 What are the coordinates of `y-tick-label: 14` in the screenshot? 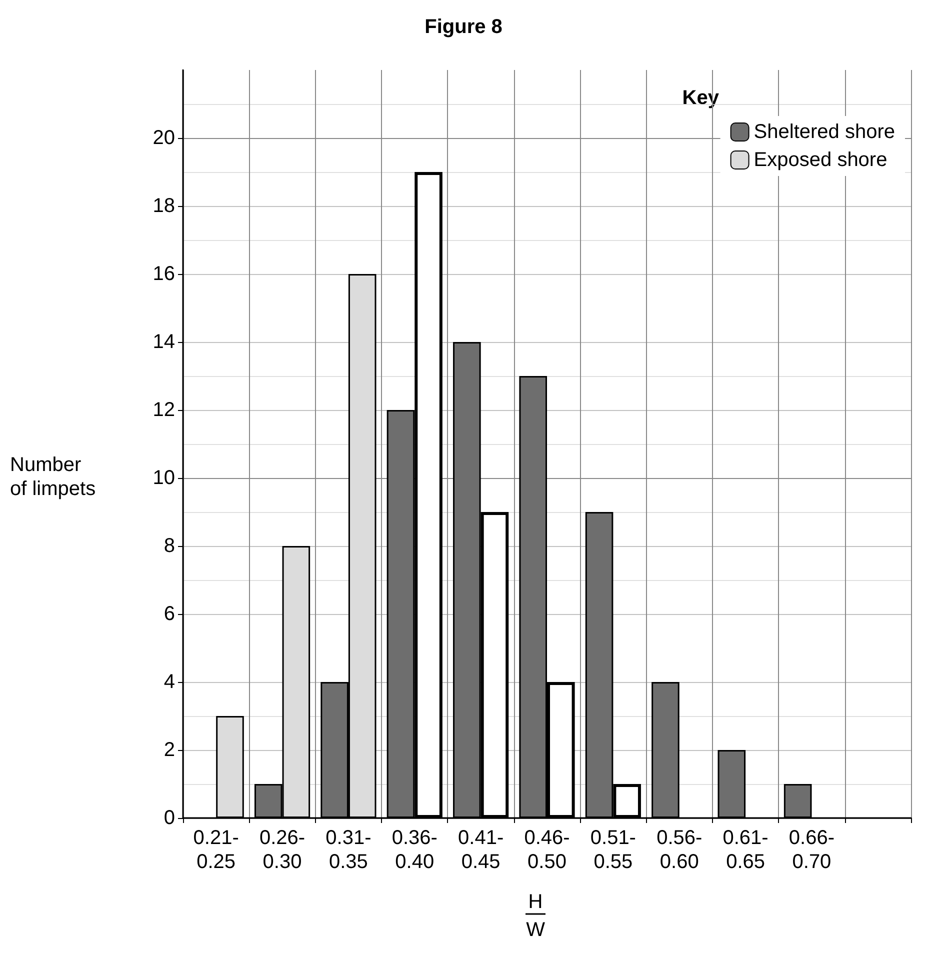 It's located at (163, 342).